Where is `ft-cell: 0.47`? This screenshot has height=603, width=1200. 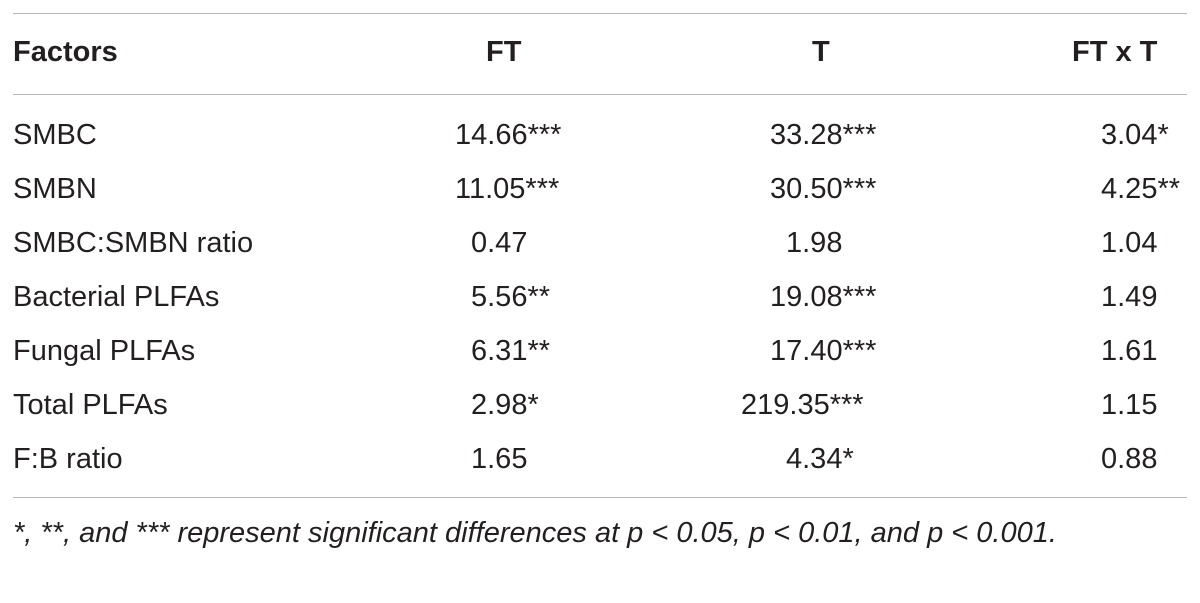
ft-cell: 0.47 is located at coordinates (499, 243).